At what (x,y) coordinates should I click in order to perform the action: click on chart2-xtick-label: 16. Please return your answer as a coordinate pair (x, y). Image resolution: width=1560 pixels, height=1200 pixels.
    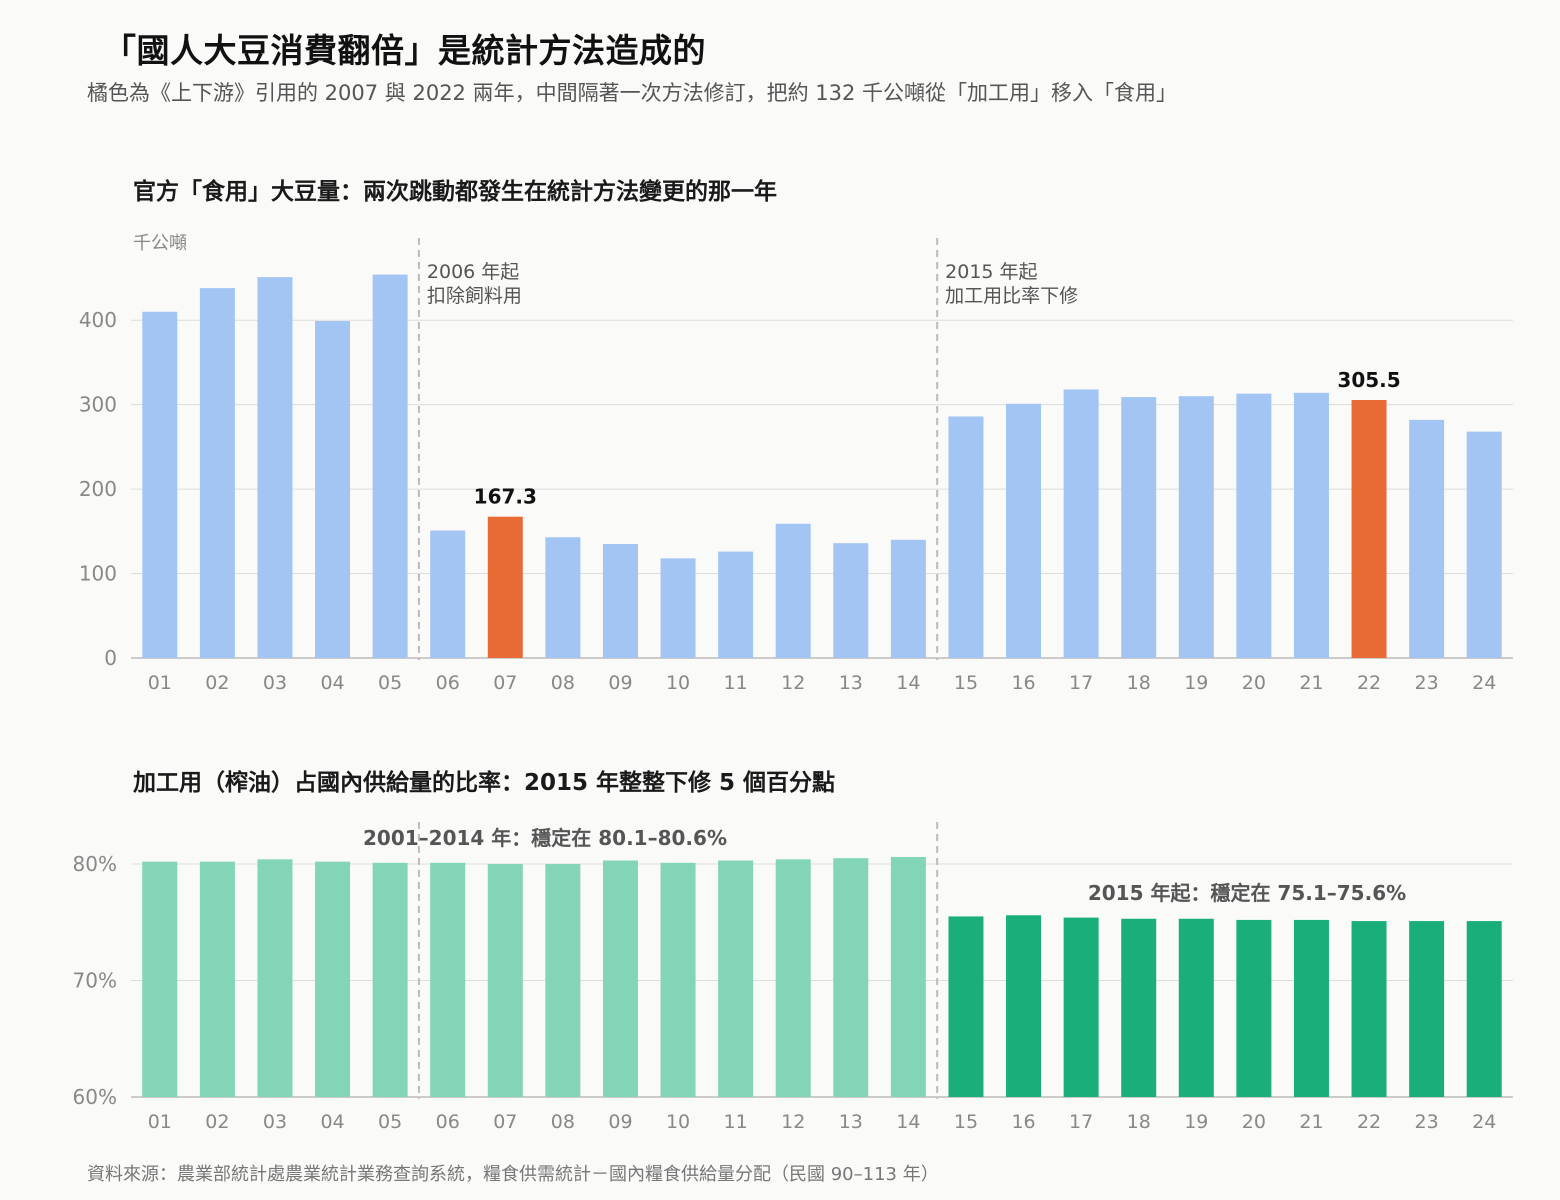
    Looking at the image, I should click on (1023, 1122).